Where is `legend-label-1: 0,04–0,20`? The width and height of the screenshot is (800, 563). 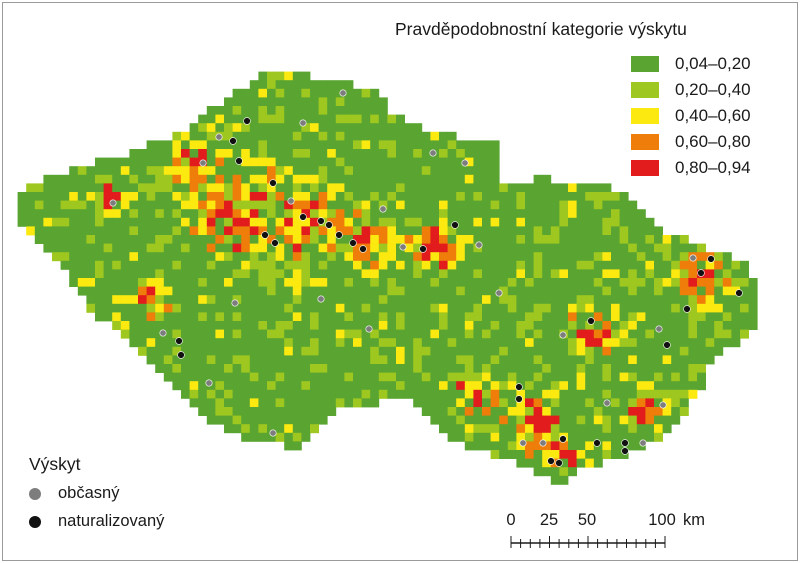 legend-label-1: 0,04–0,20 is located at coordinates (713, 63).